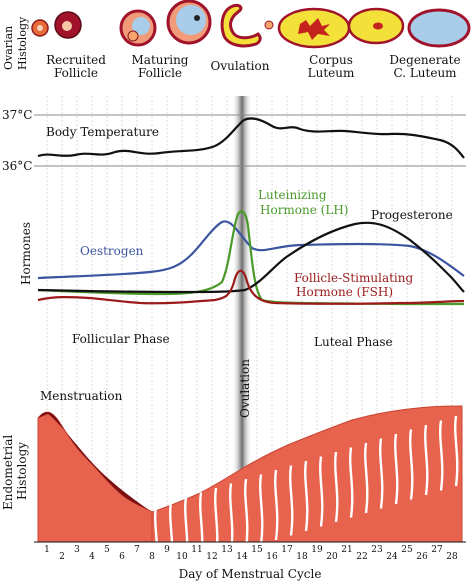 The height and width of the screenshot is (588, 474). What do you see at coordinates (257, 550) in the screenshot?
I see `day-tick-label: 15` at bounding box center [257, 550].